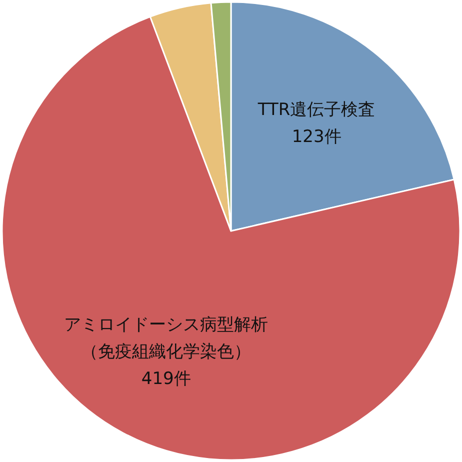 The height and width of the screenshot is (462, 462). I want to click on slice-label: アミロイドーシス病型解析（免疫組織化学染色）, so click(166, 338).